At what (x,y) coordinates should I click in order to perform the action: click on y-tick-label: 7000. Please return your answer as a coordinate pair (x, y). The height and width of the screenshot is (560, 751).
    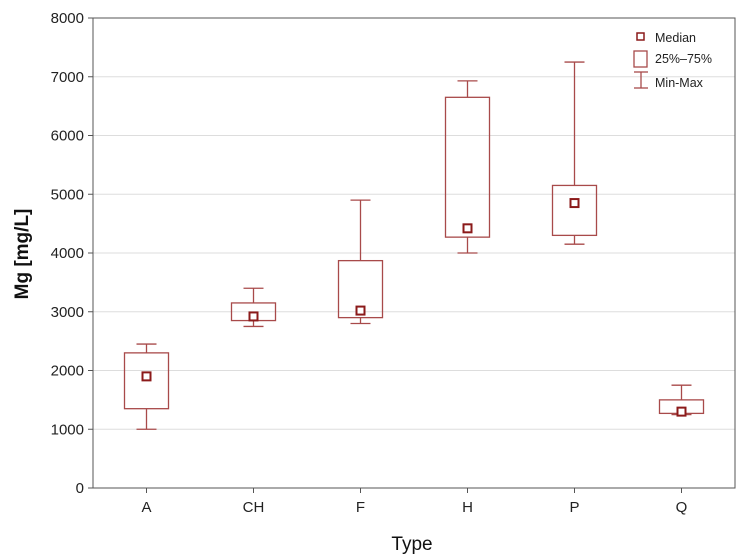
    Looking at the image, I should click on (67, 77).